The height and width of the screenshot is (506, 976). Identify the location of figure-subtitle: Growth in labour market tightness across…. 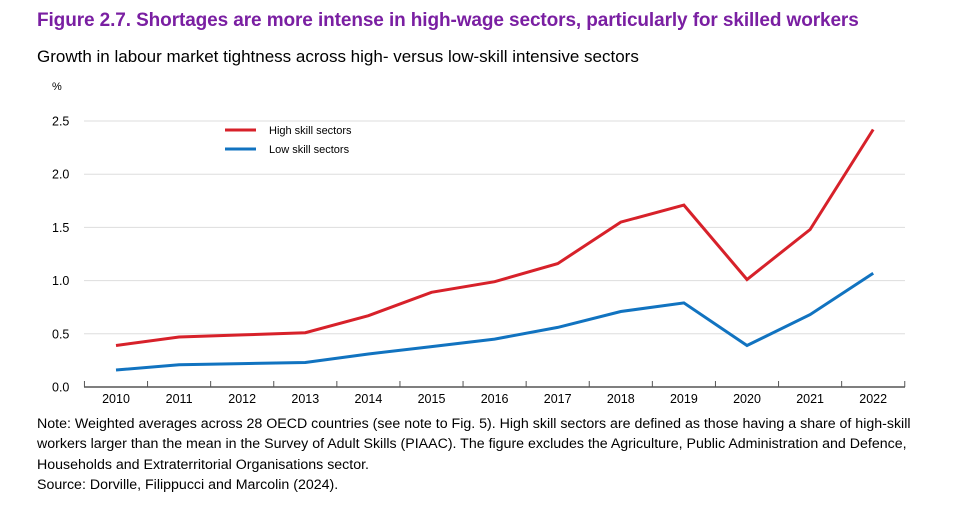
(338, 56).